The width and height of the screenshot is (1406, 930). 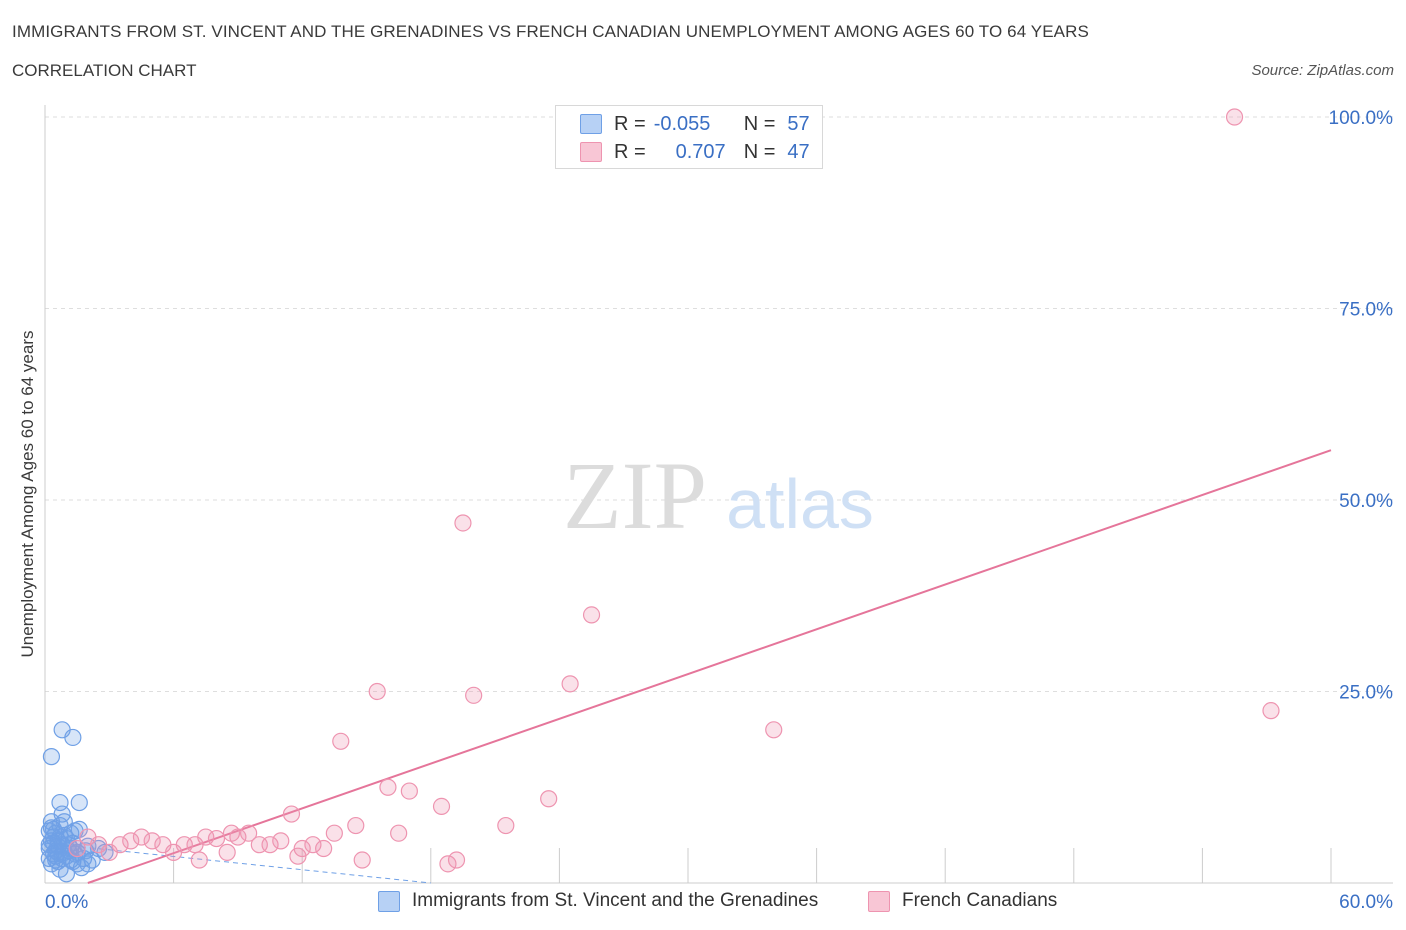 I want to click on legend-row-pink: R = 0.707 N = 47, so click(x=695, y=152).